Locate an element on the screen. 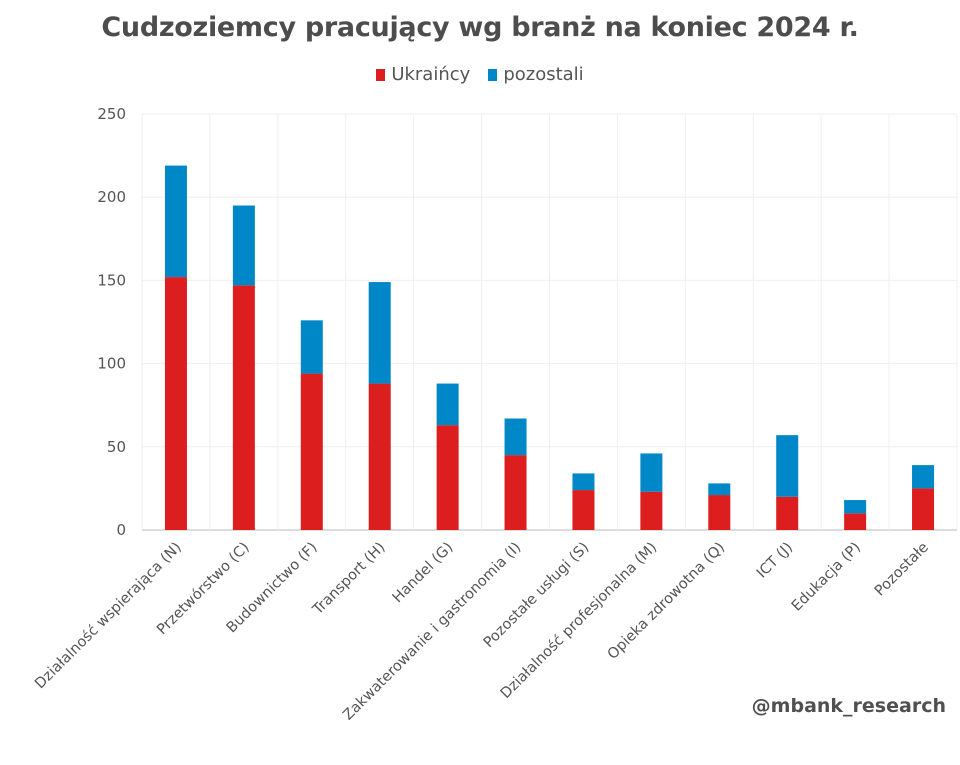  y-tick-label: 200 is located at coordinates (111, 197).